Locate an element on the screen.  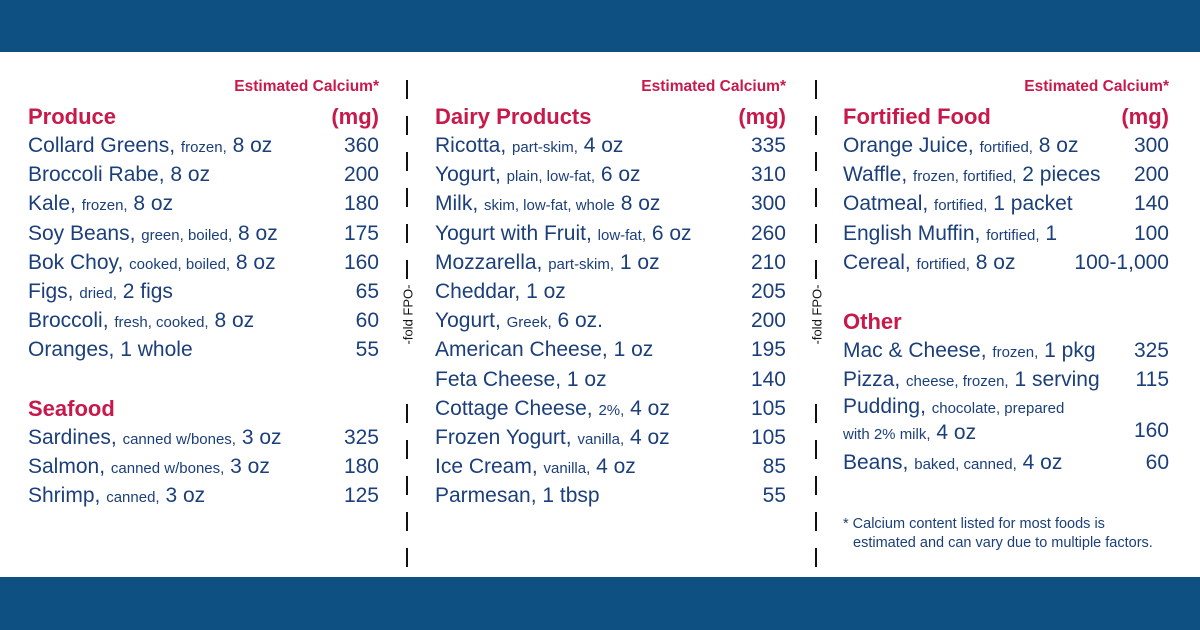
food-name: Milk, is located at coordinates (457, 204).